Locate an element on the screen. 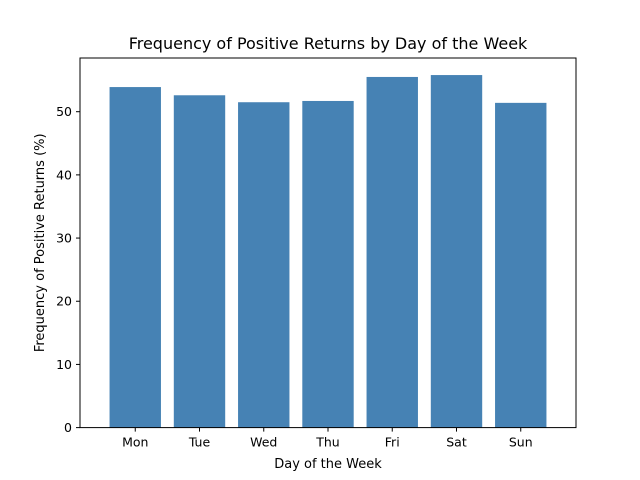 This screenshot has width=640, height=480. y-tick-label-40: 40 is located at coordinates (64, 174).